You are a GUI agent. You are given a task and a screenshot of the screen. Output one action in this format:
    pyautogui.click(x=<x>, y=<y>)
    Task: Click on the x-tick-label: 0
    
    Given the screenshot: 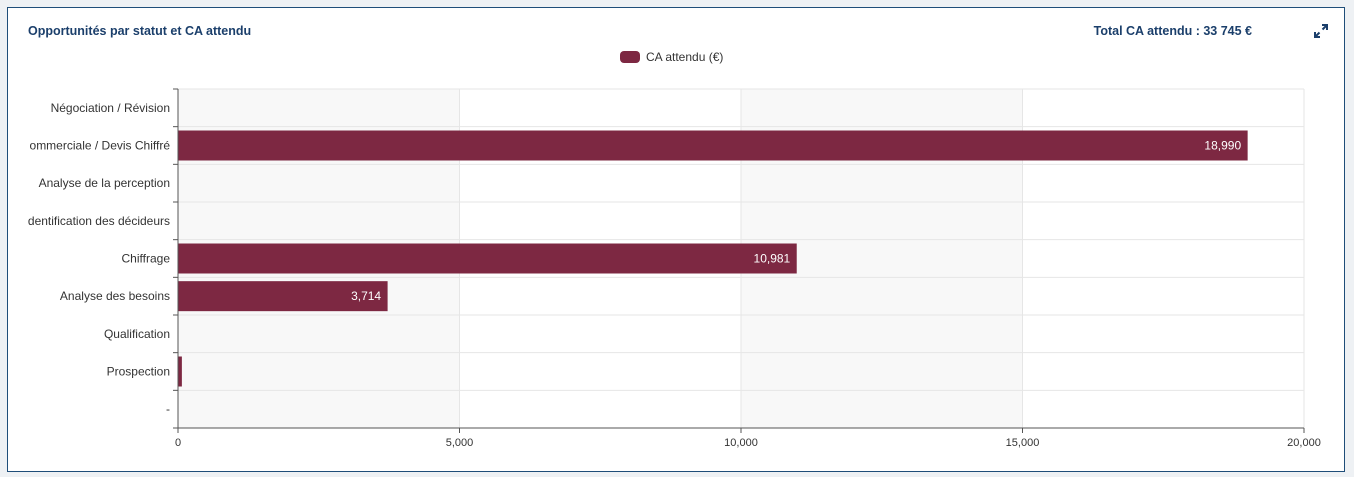 What is the action you would take?
    pyautogui.click(x=178, y=443)
    